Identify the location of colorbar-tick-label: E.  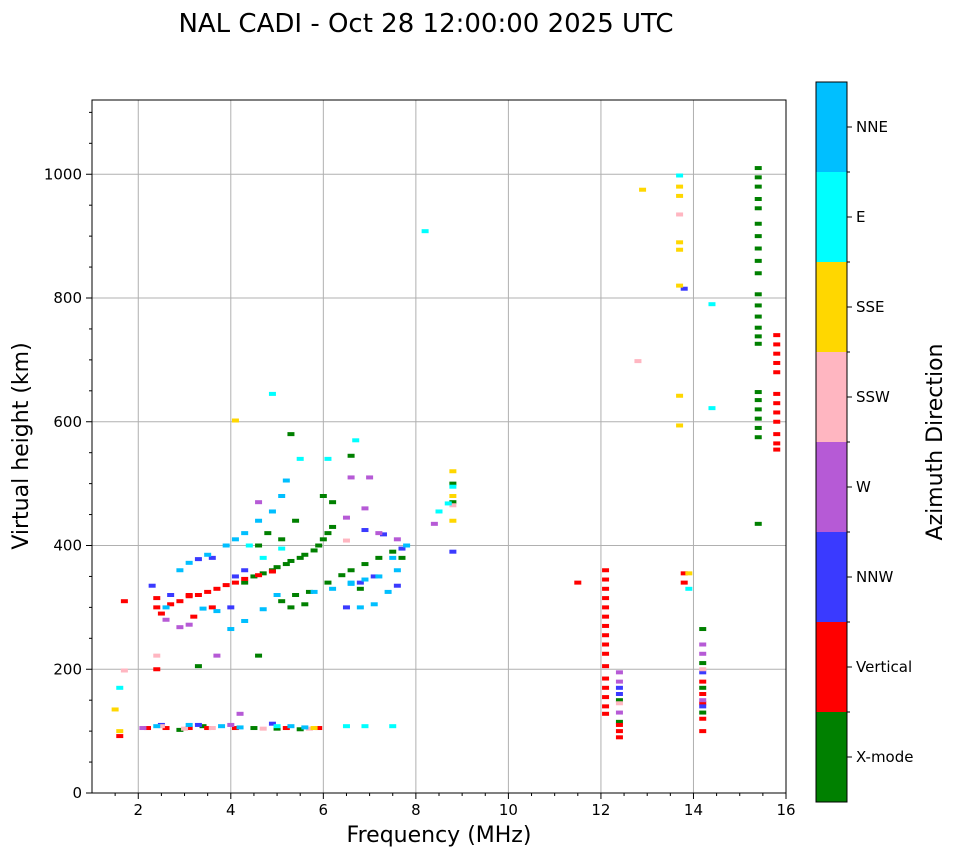
(860, 217).